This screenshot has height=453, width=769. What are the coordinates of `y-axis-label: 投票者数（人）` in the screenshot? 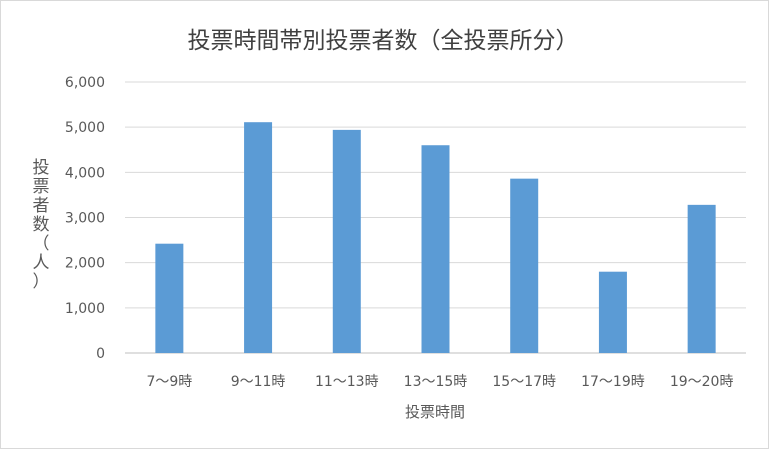 It's located at (41, 225).